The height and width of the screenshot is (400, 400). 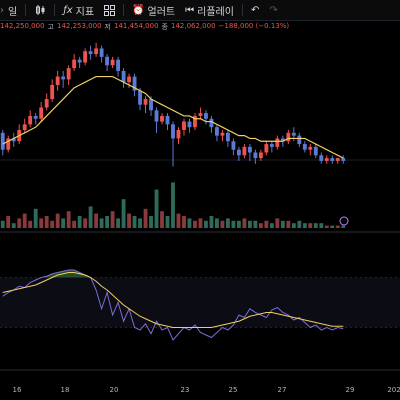 I want to click on indicators-button: ƒx 지표, so click(x=78, y=10).